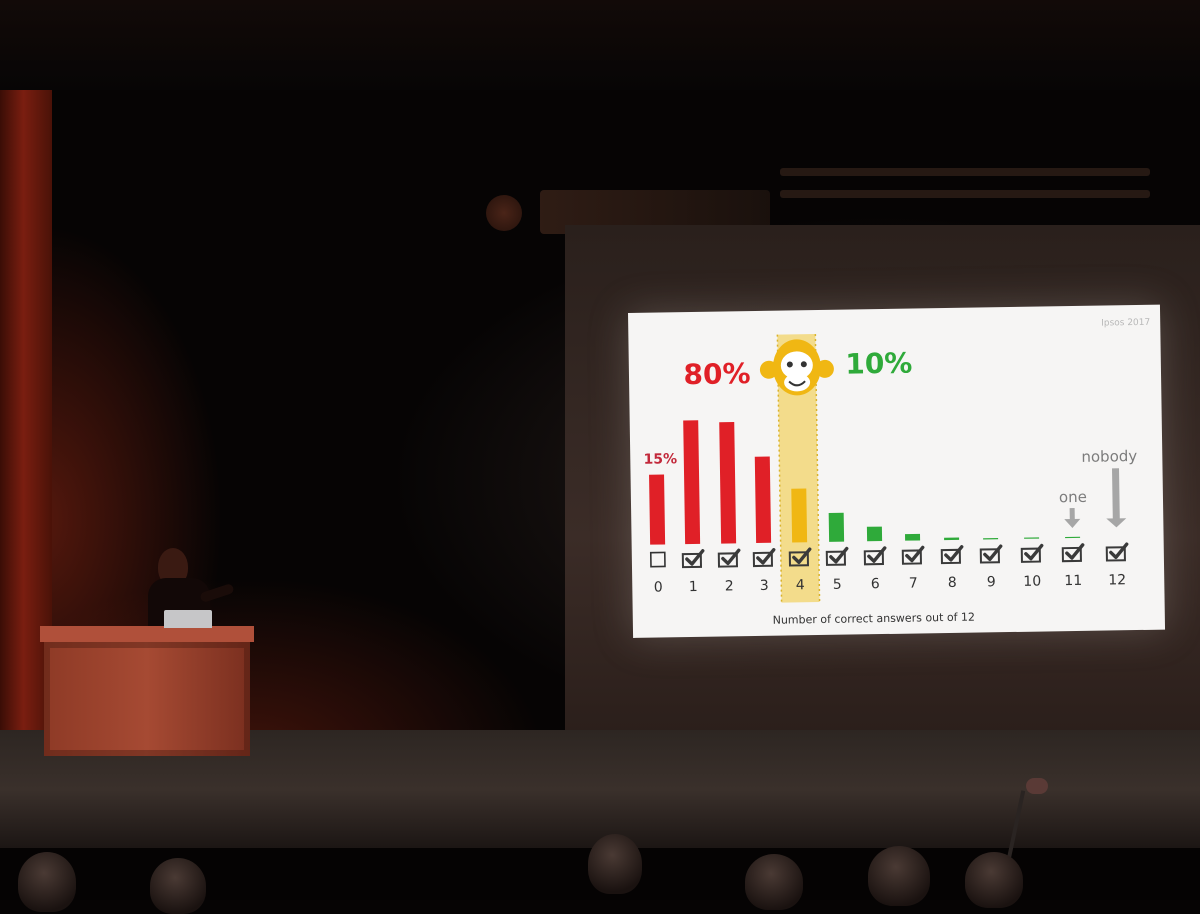 Image resolution: width=1200 pixels, height=914 pixels. Describe the element at coordinates (600, 45) in the screenshot. I see `ceiling` at that location.